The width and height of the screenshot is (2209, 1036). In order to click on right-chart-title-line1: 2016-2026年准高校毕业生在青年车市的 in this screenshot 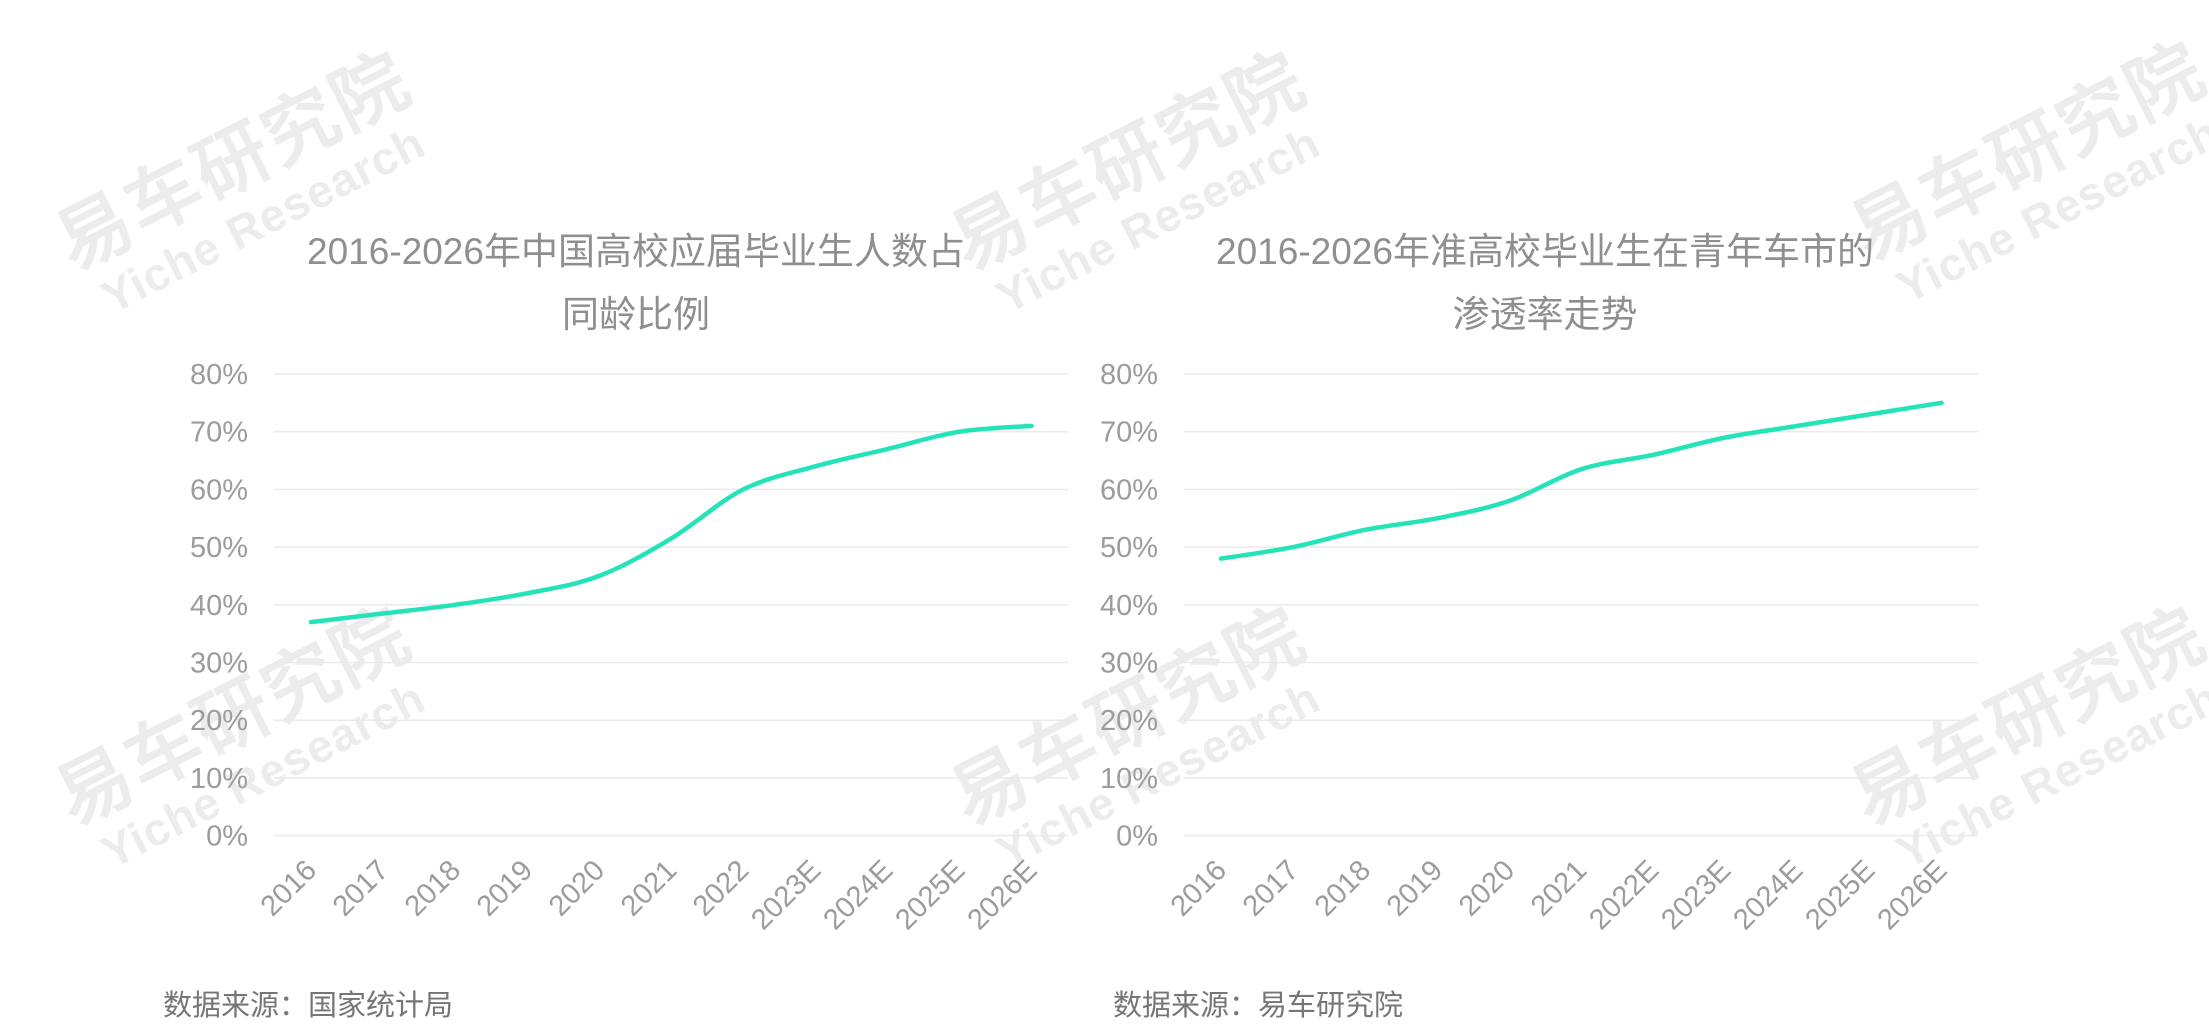, I will do `click(1545, 251)`.